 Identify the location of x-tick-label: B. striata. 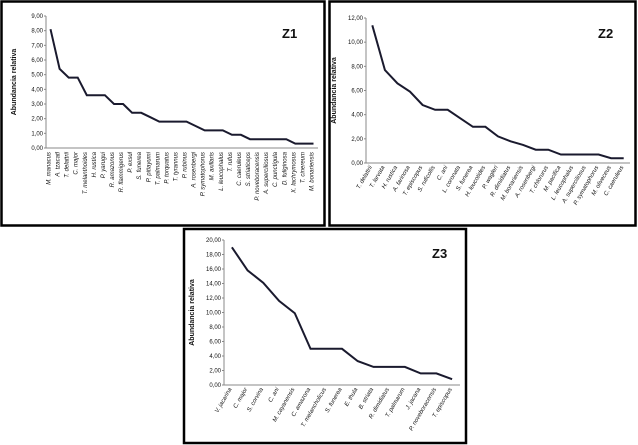
(366, 398).